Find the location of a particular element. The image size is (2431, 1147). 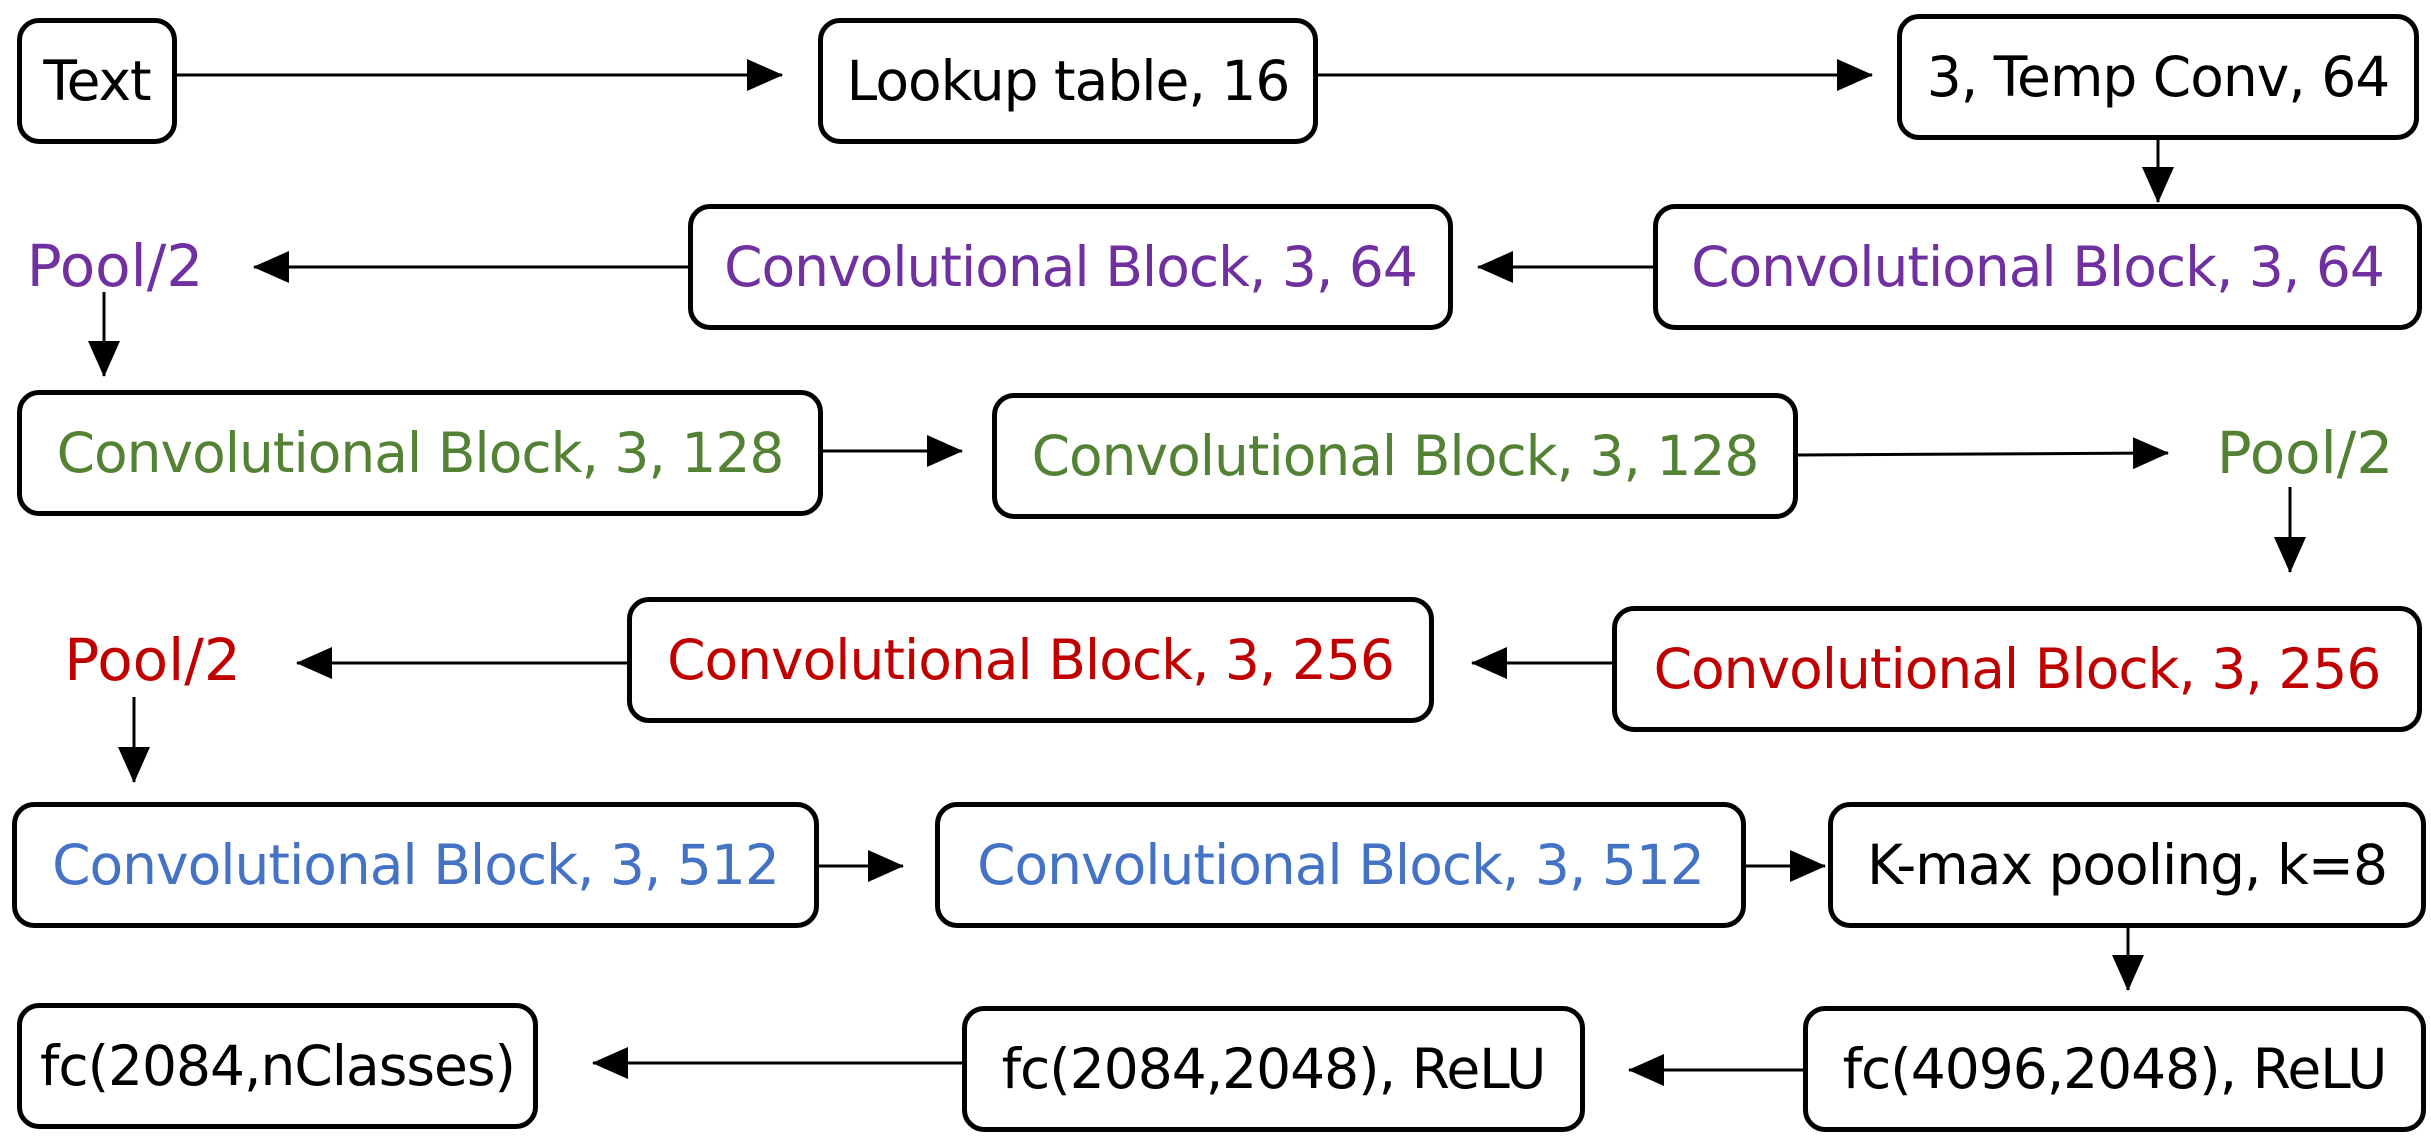

pool-256-label: Pool/2 is located at coordinates (152, 660).